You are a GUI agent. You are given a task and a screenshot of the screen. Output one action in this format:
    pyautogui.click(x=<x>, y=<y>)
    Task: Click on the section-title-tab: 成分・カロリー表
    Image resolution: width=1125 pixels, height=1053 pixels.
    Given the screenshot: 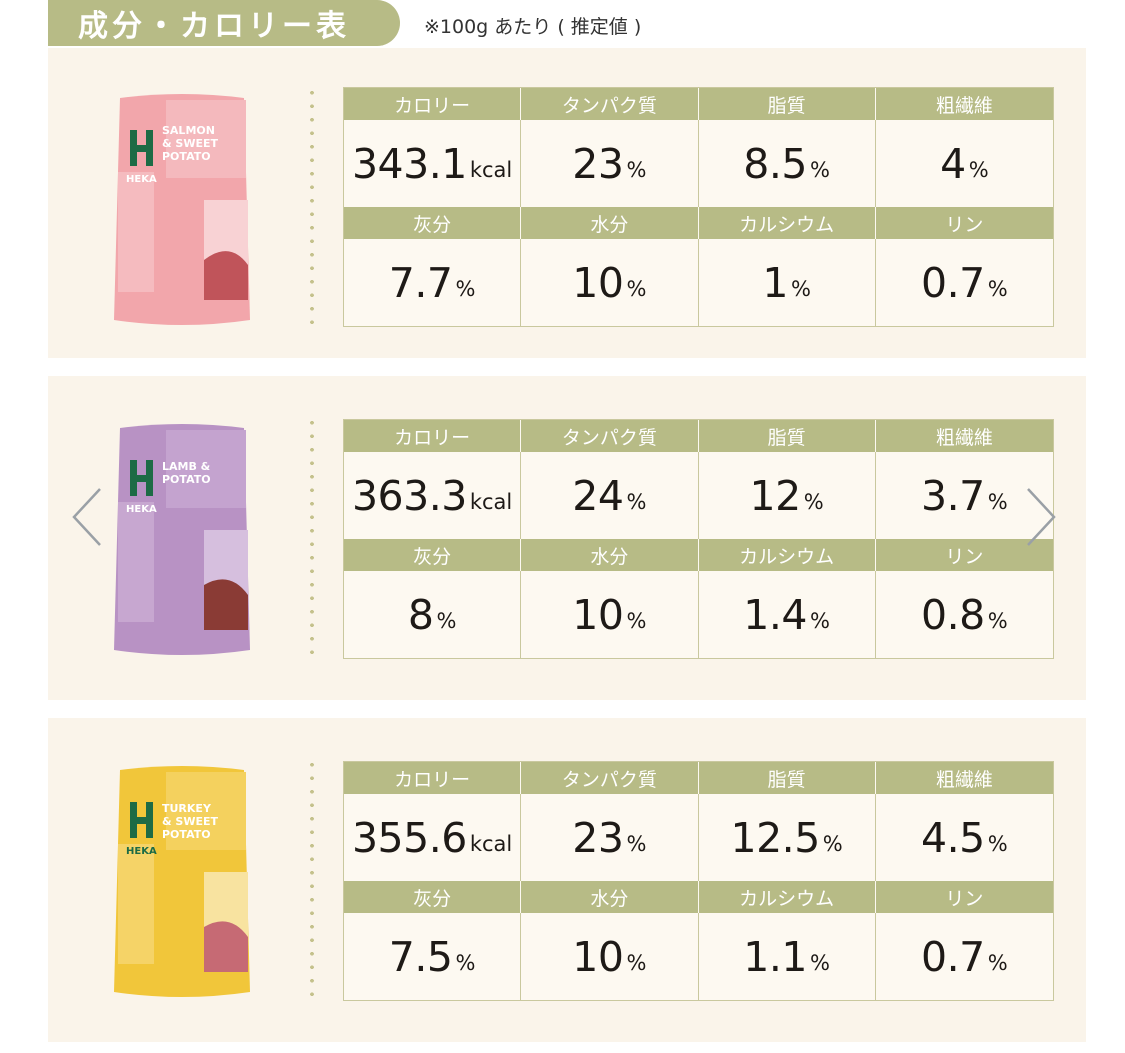 What is the action you would take?
    pyautogui.click(x=224, y=23)
    